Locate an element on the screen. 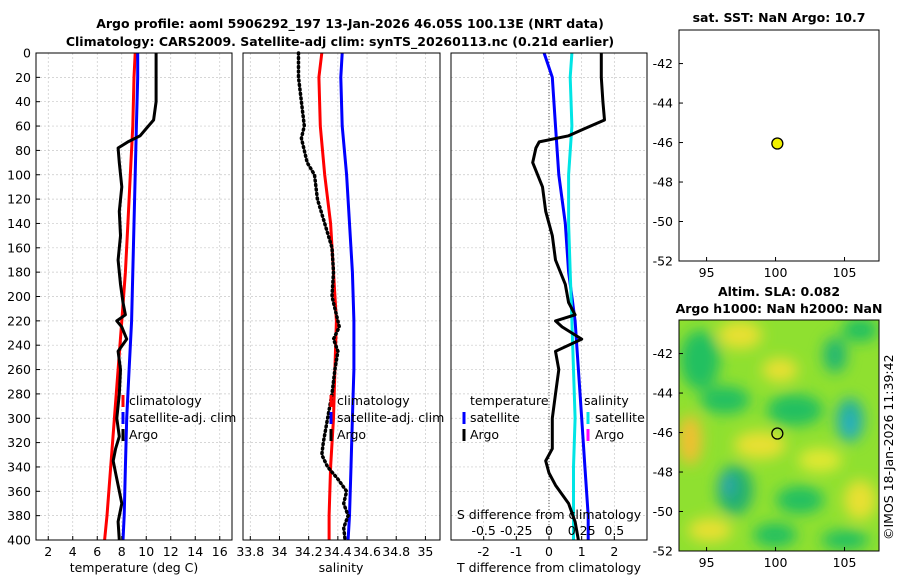 This screenshot has height=580, width=900. sla-map-frame is located at coordinates (779, 435).